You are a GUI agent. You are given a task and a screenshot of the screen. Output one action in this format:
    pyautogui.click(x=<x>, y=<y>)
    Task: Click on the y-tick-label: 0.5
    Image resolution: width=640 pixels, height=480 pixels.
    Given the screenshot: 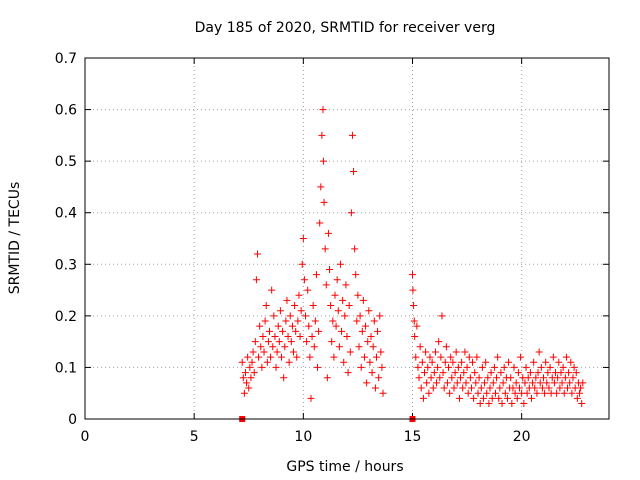 What is the action you would take?
    pyautogui.click(x=66, y=162)
    